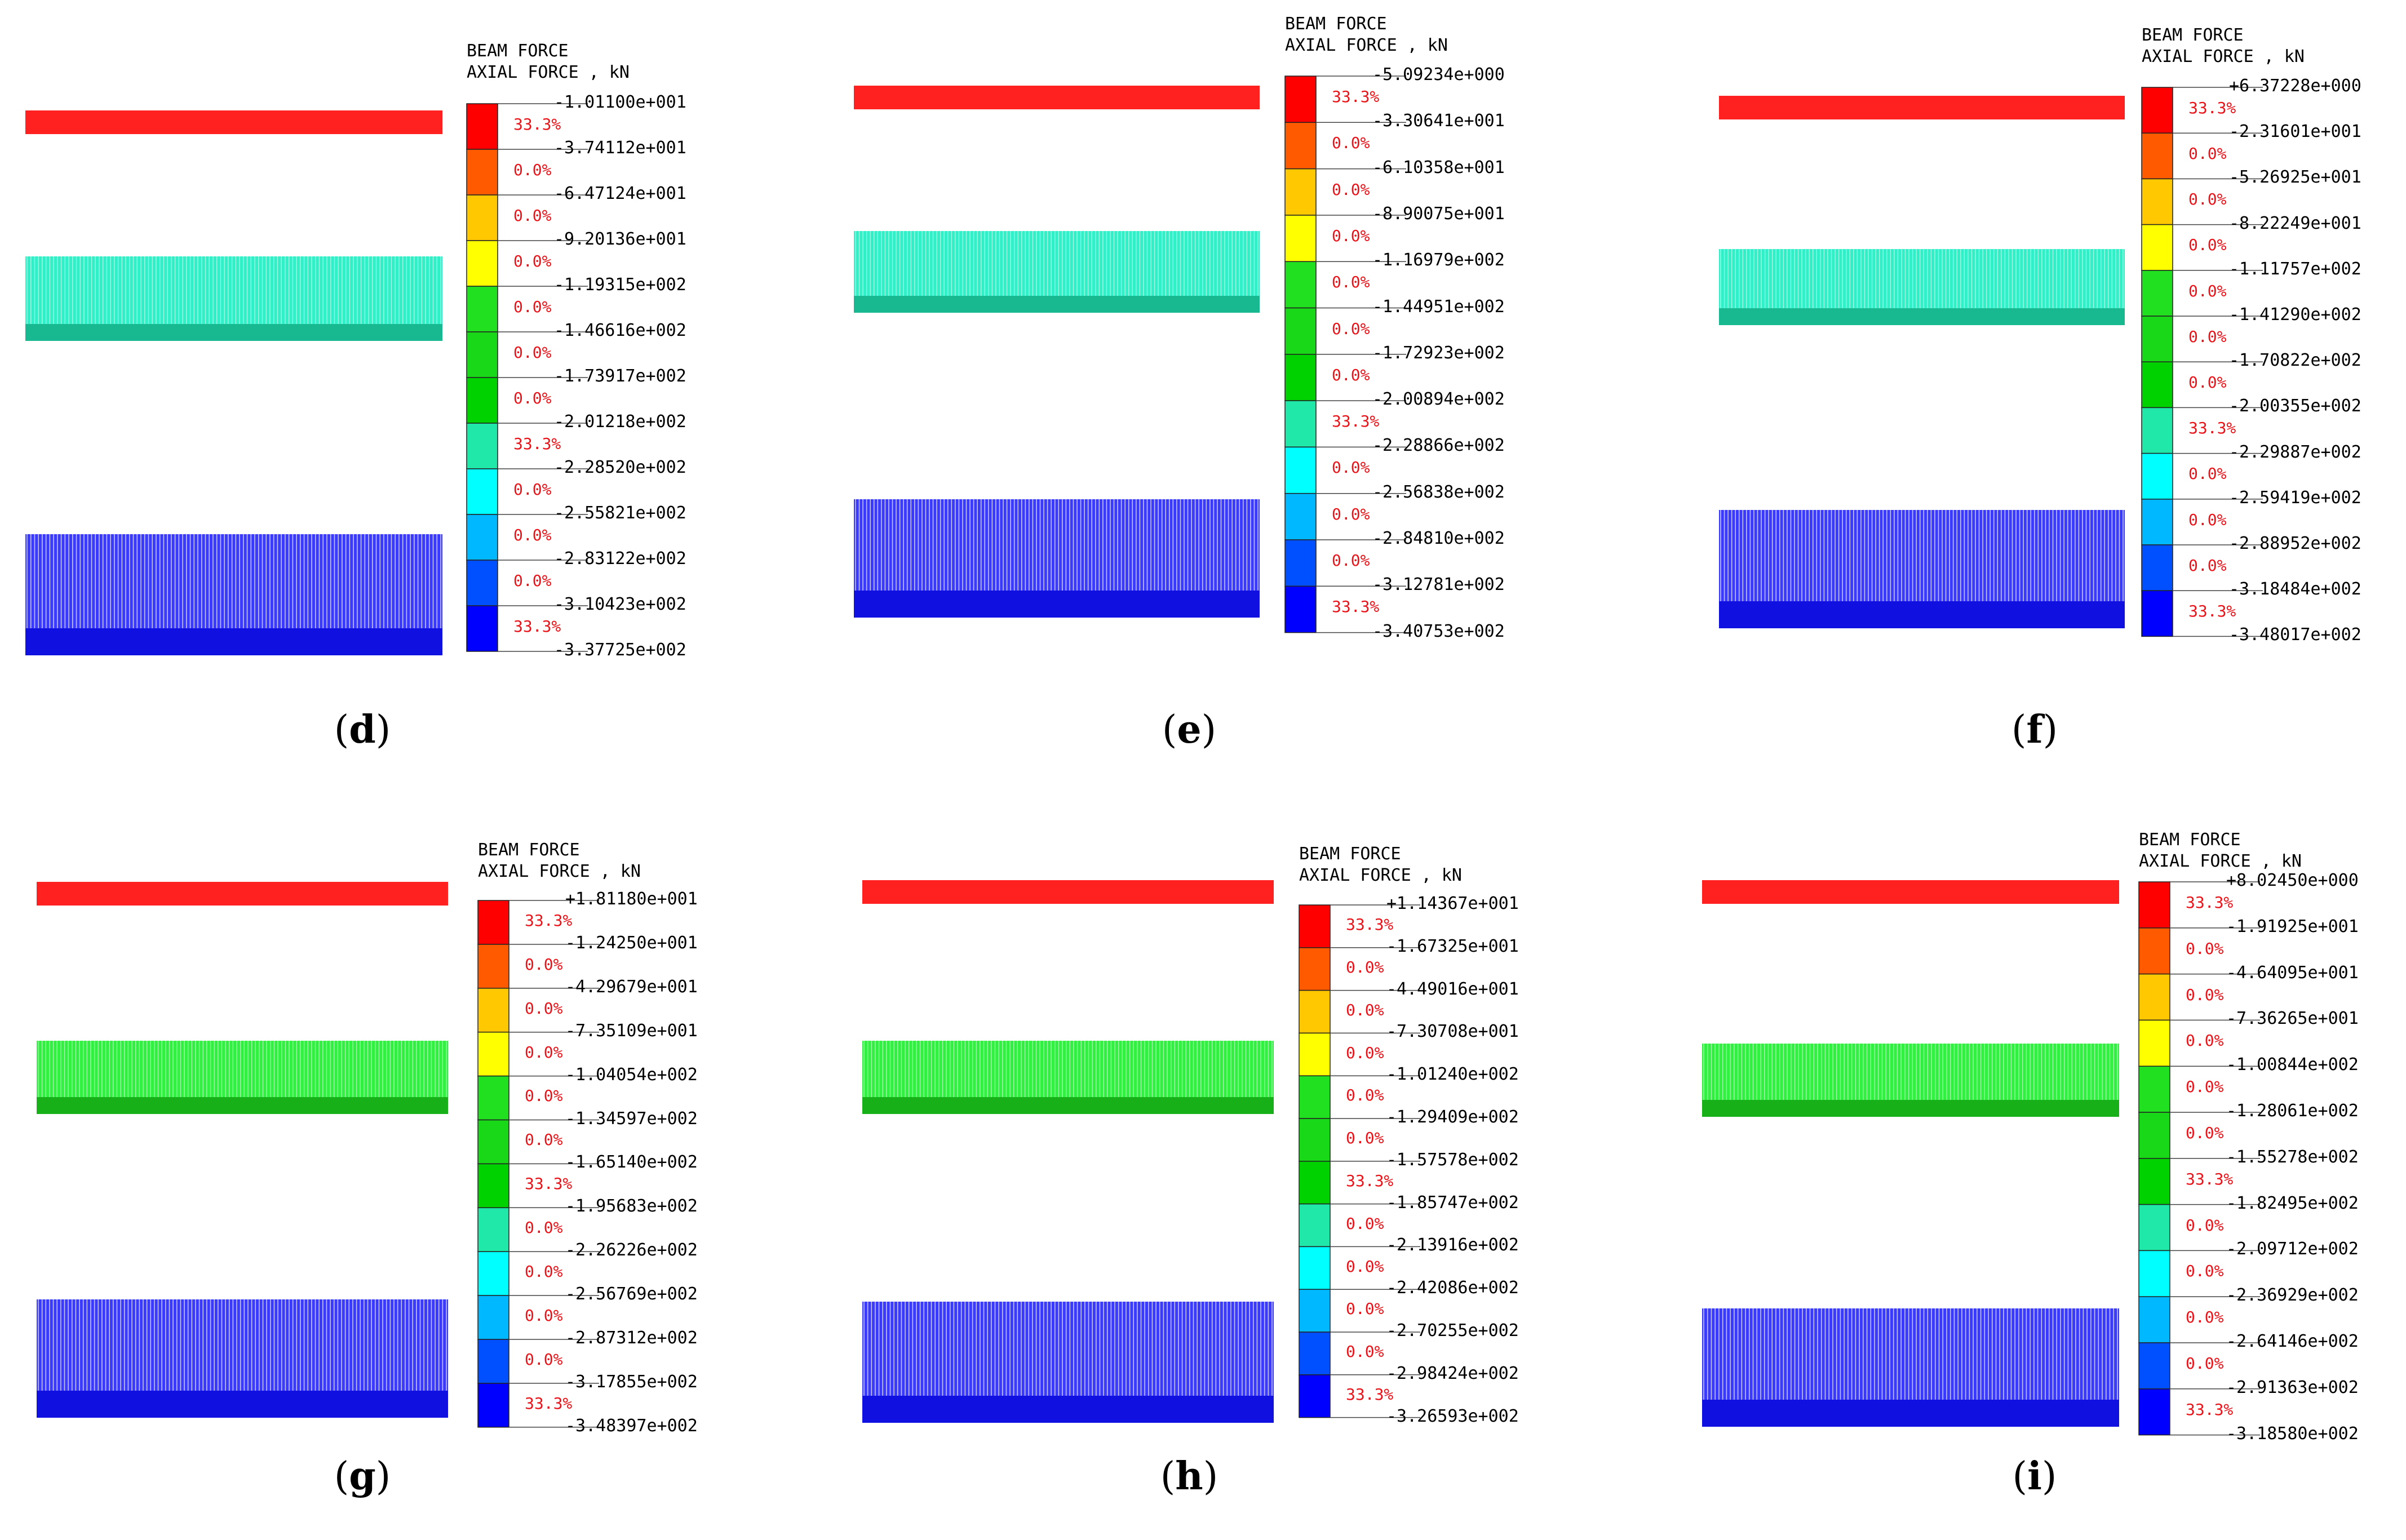 This screenshot has width=2406, height=1540. I want to click on legend-value: -2.87312e+002, so click(631, 1338).